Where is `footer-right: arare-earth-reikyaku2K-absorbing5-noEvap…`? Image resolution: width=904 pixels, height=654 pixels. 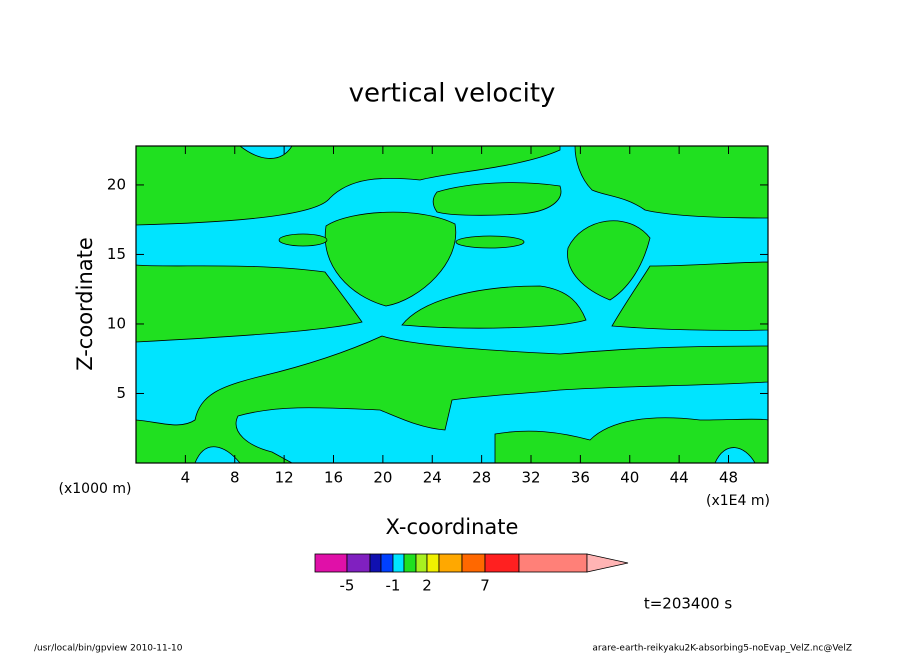
footer-right: arare-earth-reikyaku2K-absorbing5-noEvap… is located at coordinates (722, 649).